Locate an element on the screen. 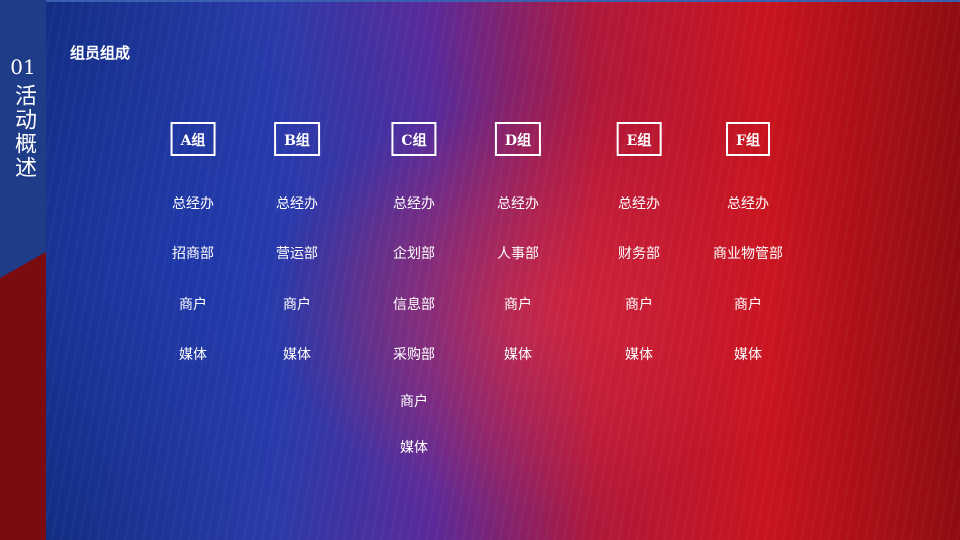  group-label: A组 is located at coordinates (193, 139).